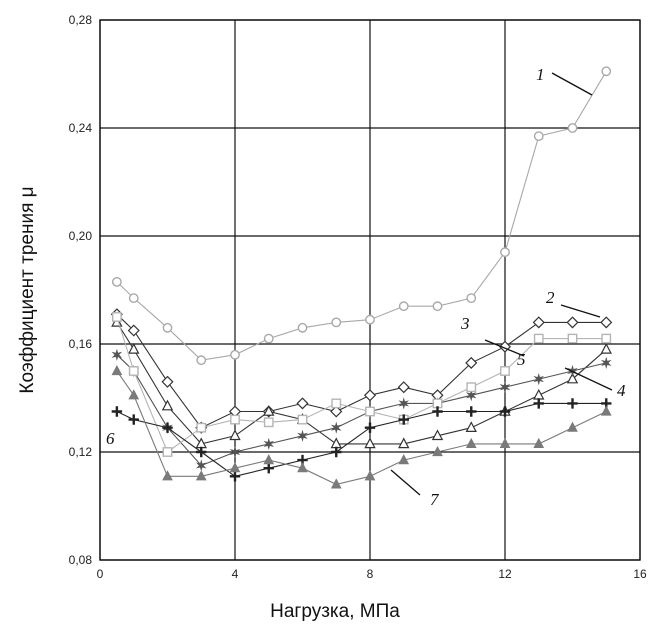  I want to click on x-axis-title: Нагрузка, МПа, so click(335, 611).